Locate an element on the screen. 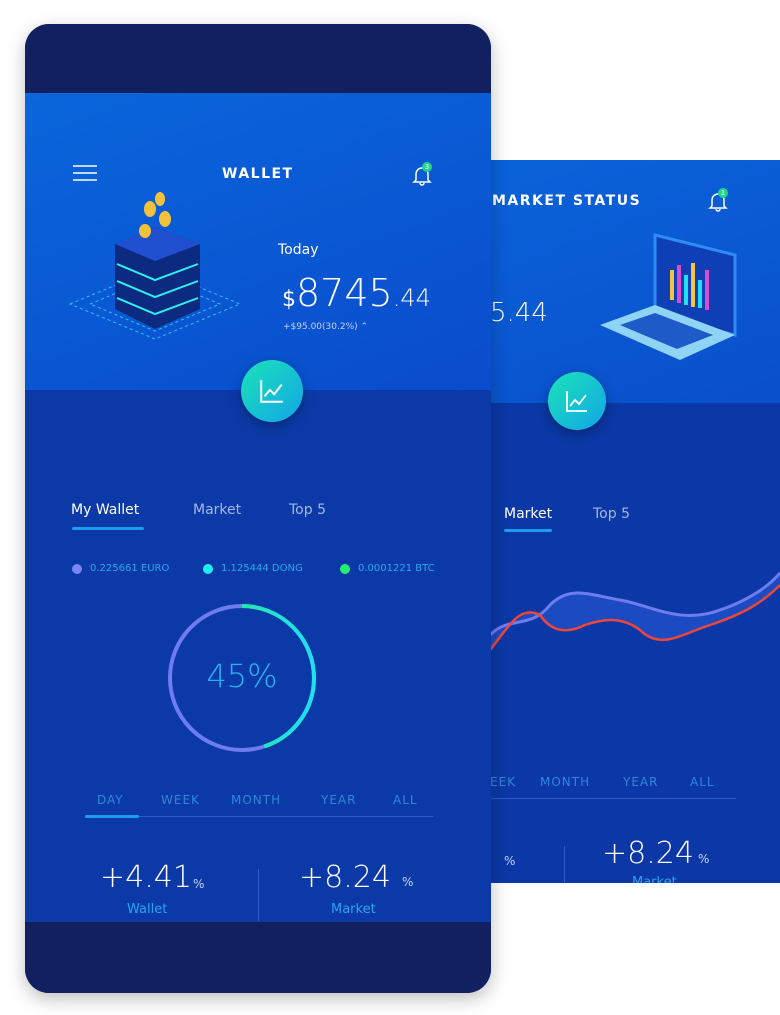  period-underline is located at coordinates (112, 816).